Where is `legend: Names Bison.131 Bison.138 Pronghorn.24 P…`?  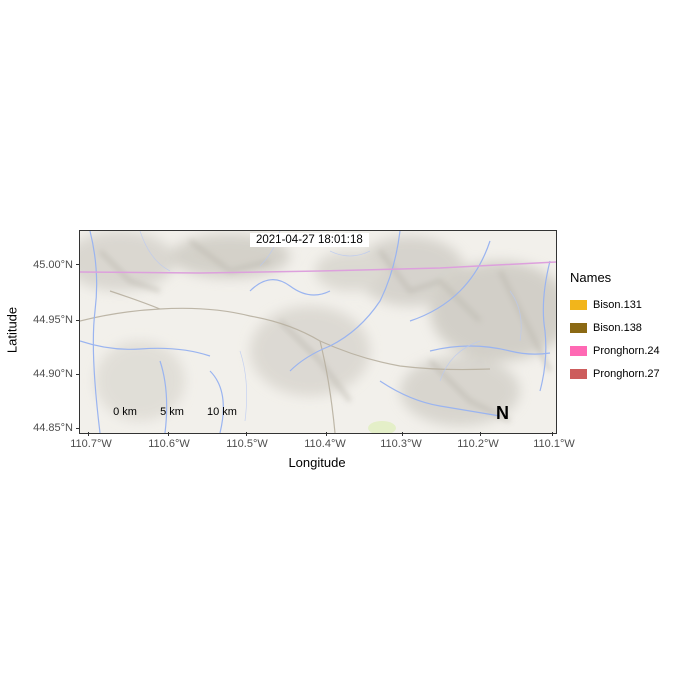 legend: Names Bison.131 Bison.138 Pronghorn.24 P… is located at coordinates (615, 327).